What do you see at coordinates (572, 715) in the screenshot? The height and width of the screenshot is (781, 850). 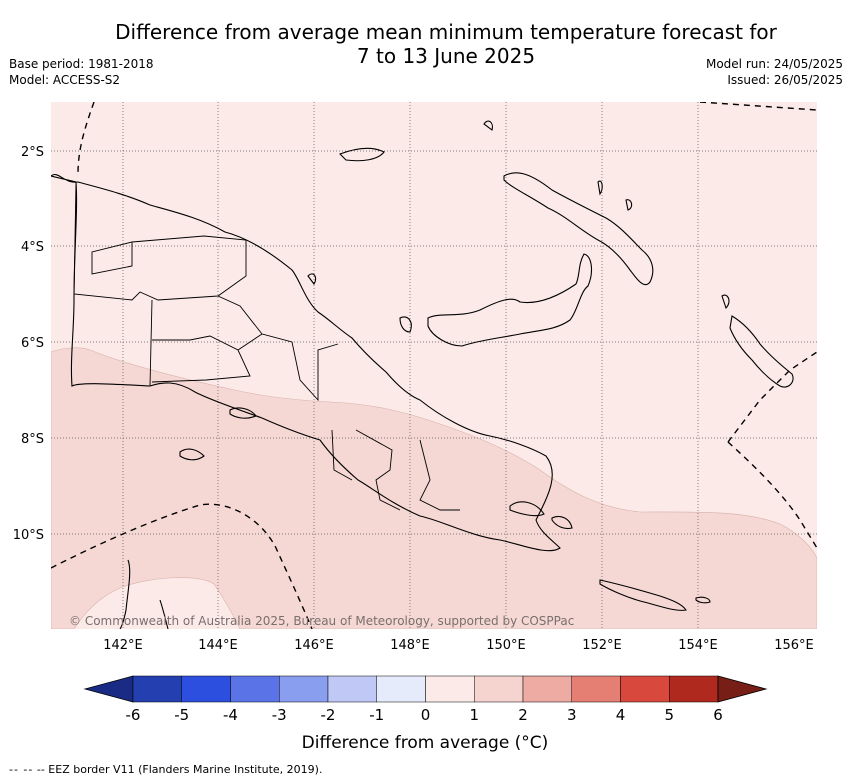 I see `colorbar-tick-label: 3` at bounding box center [572, 715].